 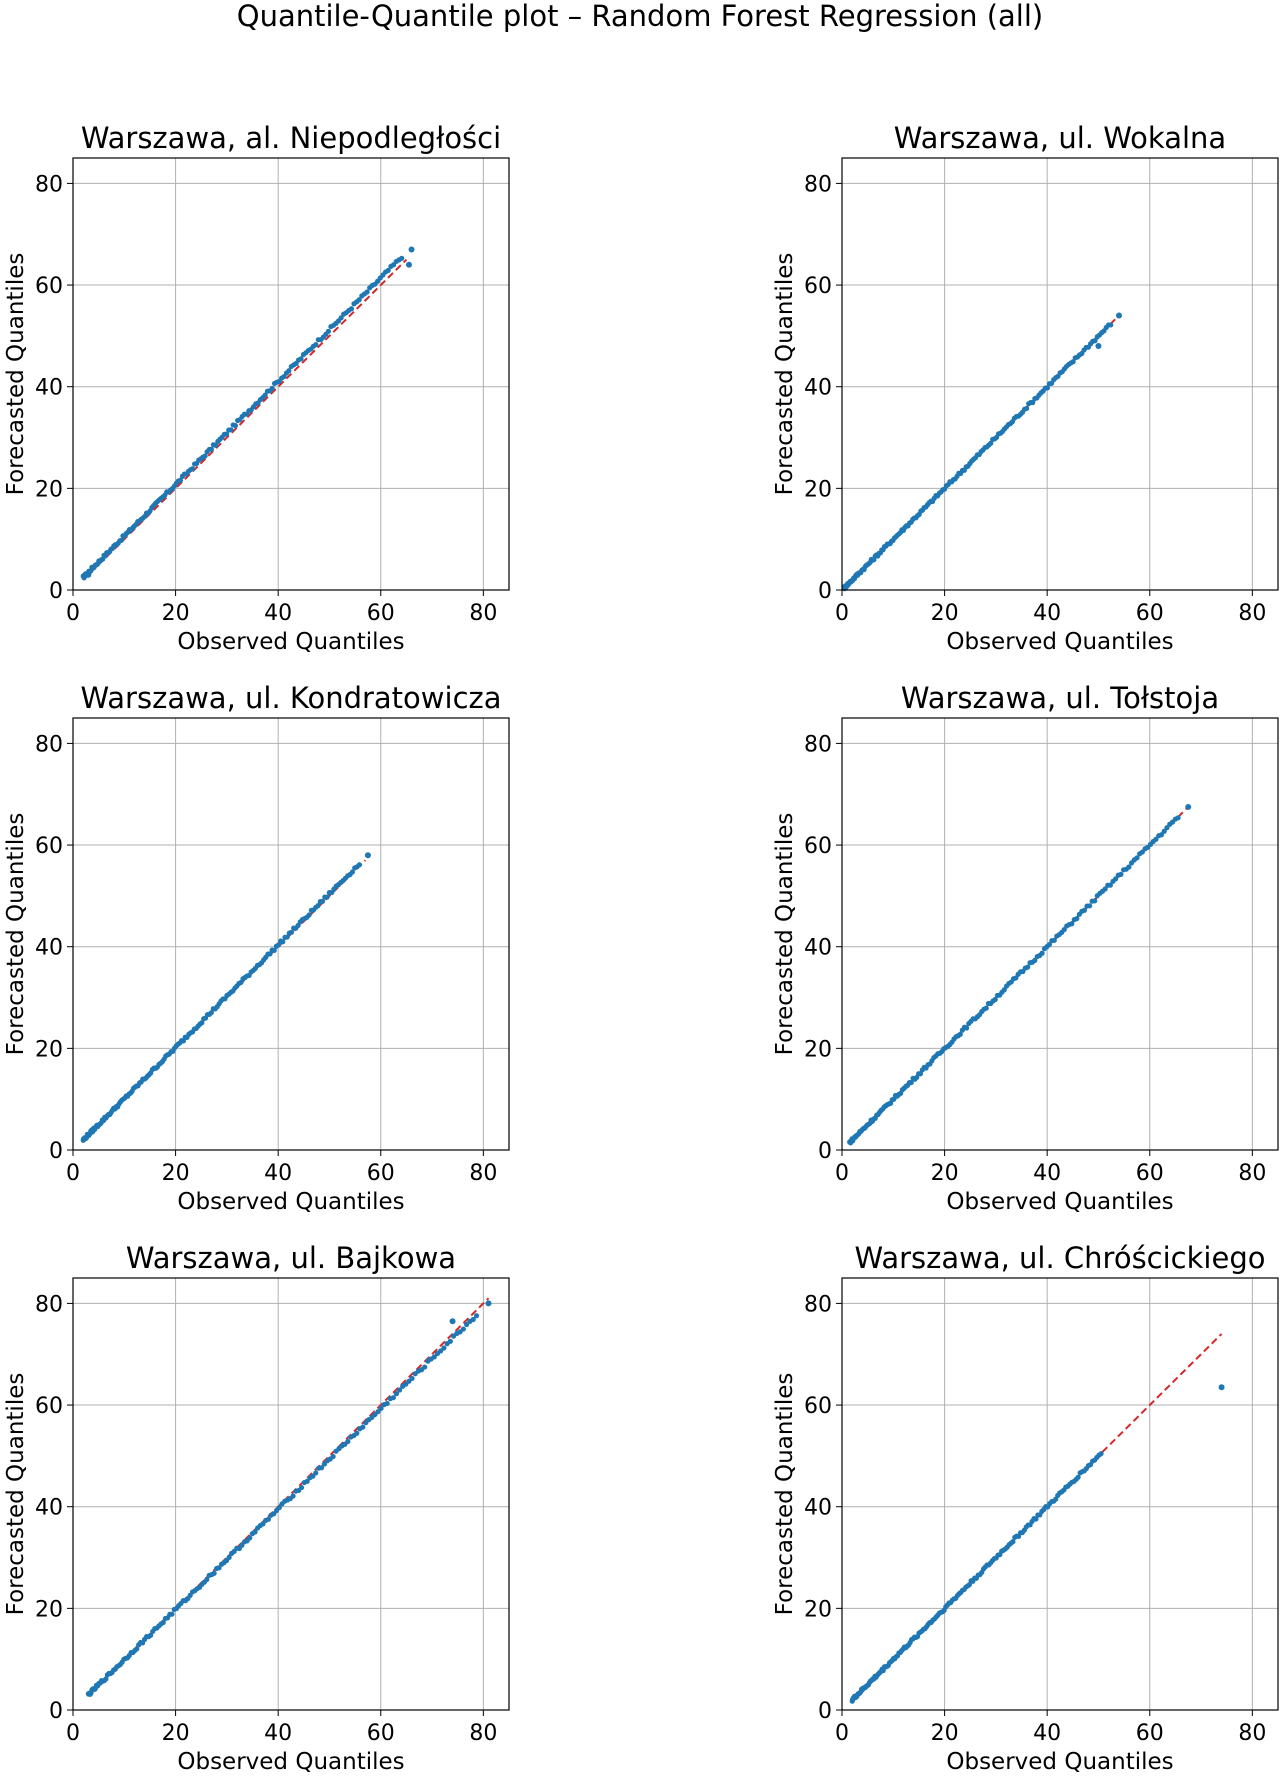 I want to click on subplot-title: Warszawa, ul. Tołstoja, so click(x=1060, y=698).